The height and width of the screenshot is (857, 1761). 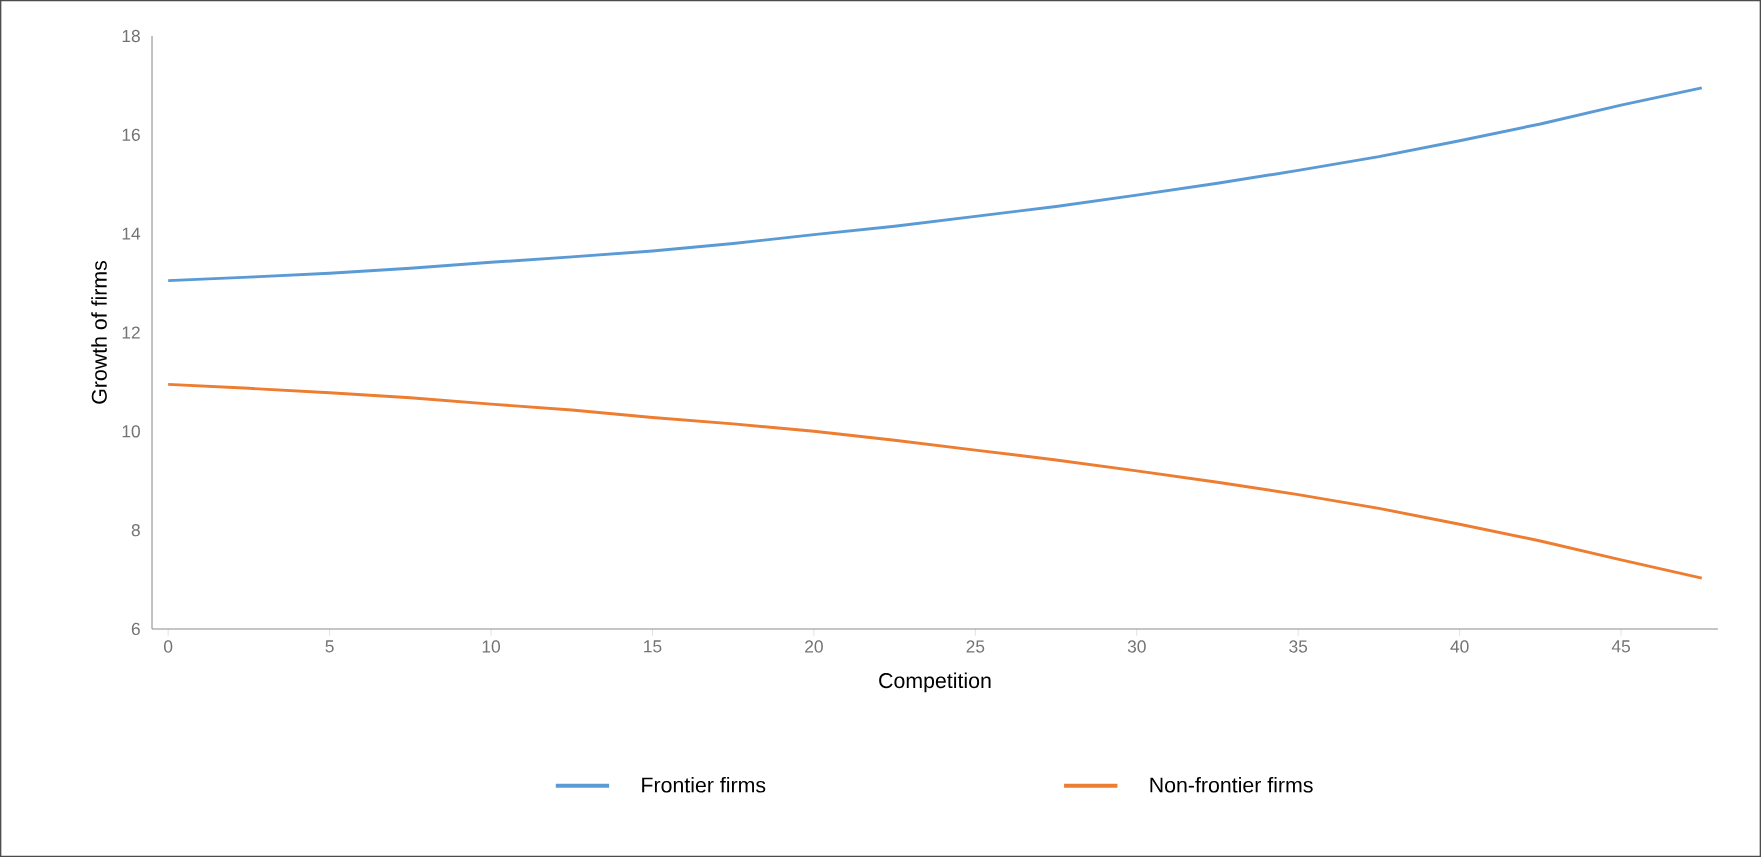 What do you see at coordinates (135, 530) in the screenshot?
I see `y-tick-label: 8` at bounding box center [135, 530].